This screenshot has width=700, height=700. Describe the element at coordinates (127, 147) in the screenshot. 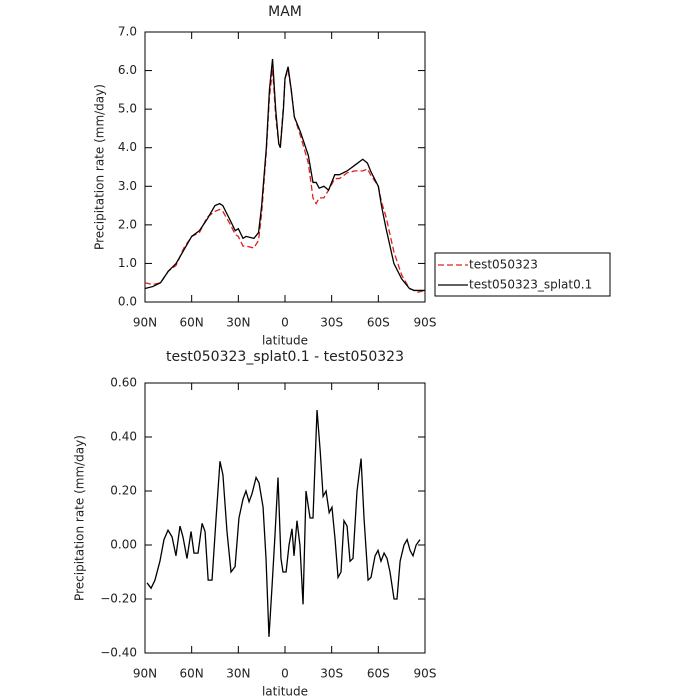

I see `y-tick-label: 4.0` at that location.